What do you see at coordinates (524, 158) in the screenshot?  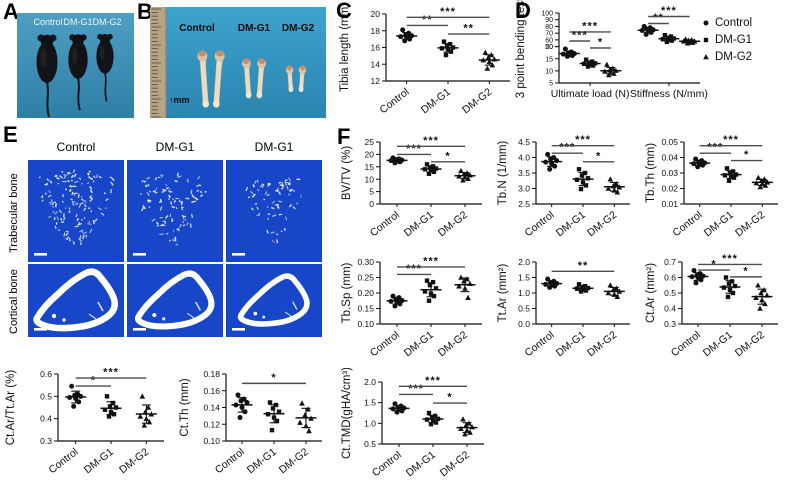 I see `svg-text: 4.0` at bounding box center [524, 158].